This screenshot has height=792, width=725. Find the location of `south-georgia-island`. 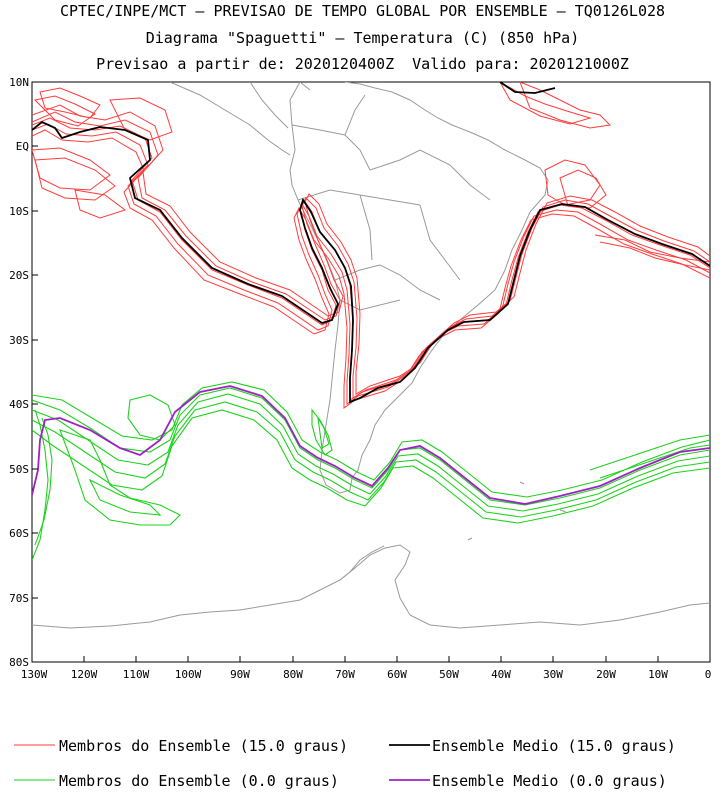

south-georgia-island is located at coordinates (517, 511).